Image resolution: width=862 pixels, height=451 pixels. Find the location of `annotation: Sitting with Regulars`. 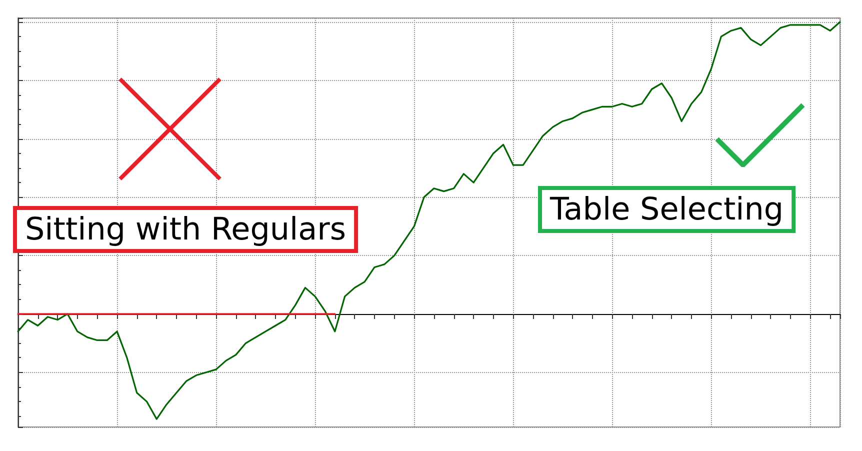

annotation: Sitting with Regulars is located at coordinates (185, 230).